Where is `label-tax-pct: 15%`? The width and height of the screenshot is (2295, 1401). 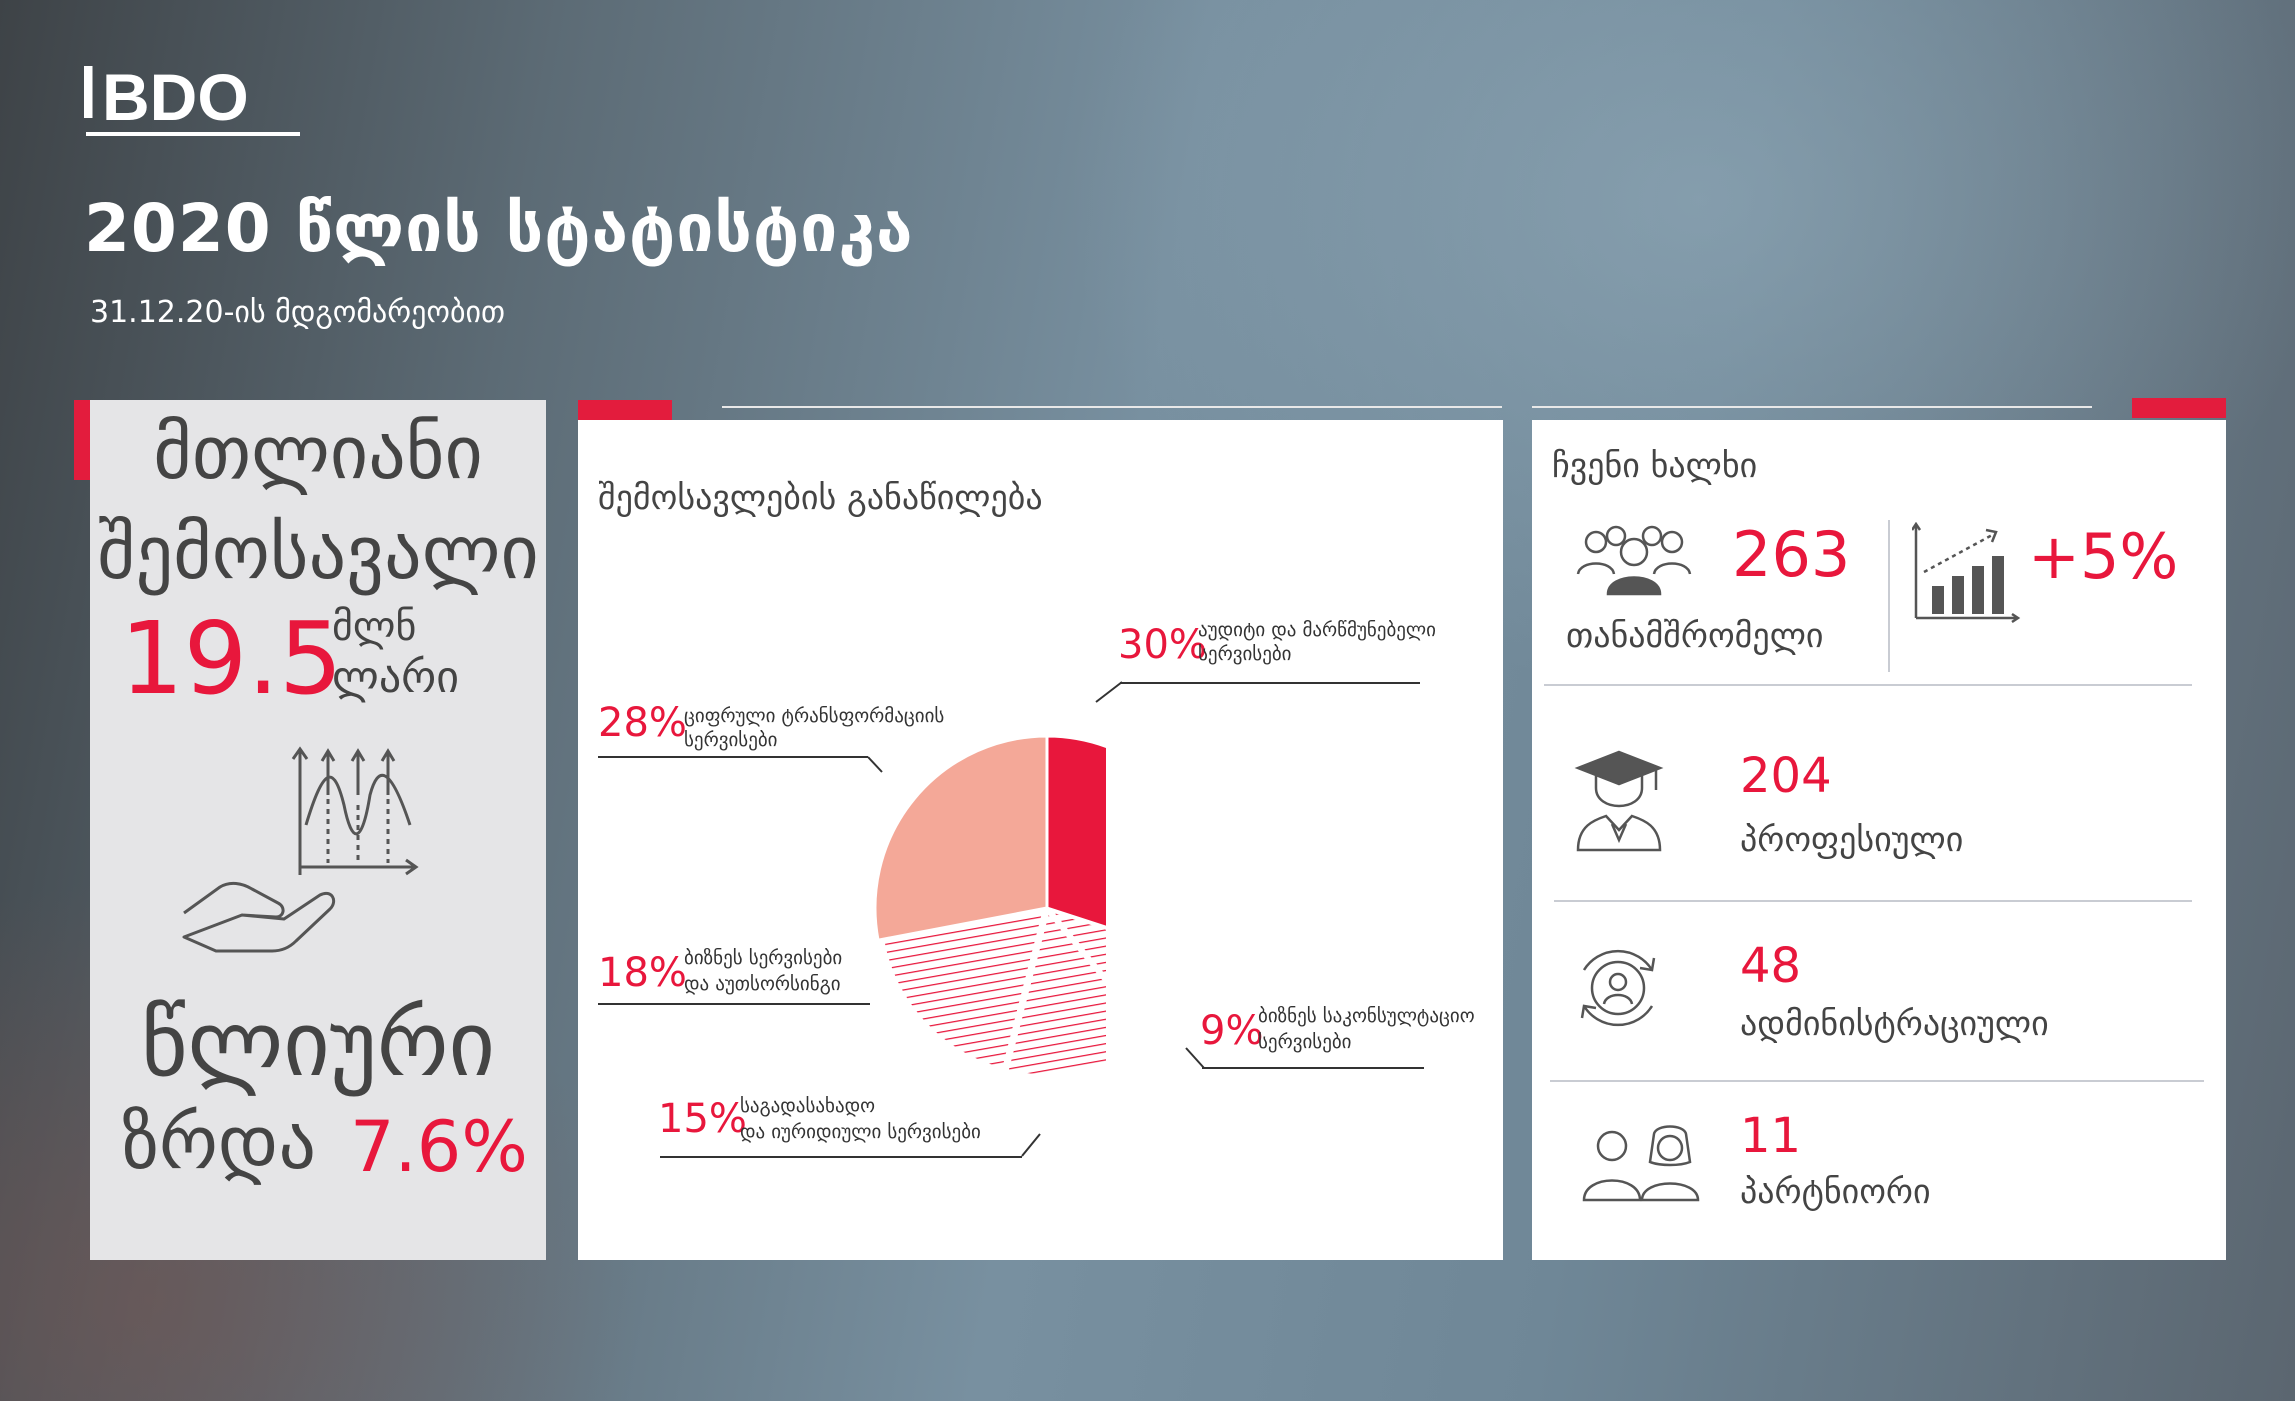 label-tax-pct: 15% is located at coordinates (702, 1119).